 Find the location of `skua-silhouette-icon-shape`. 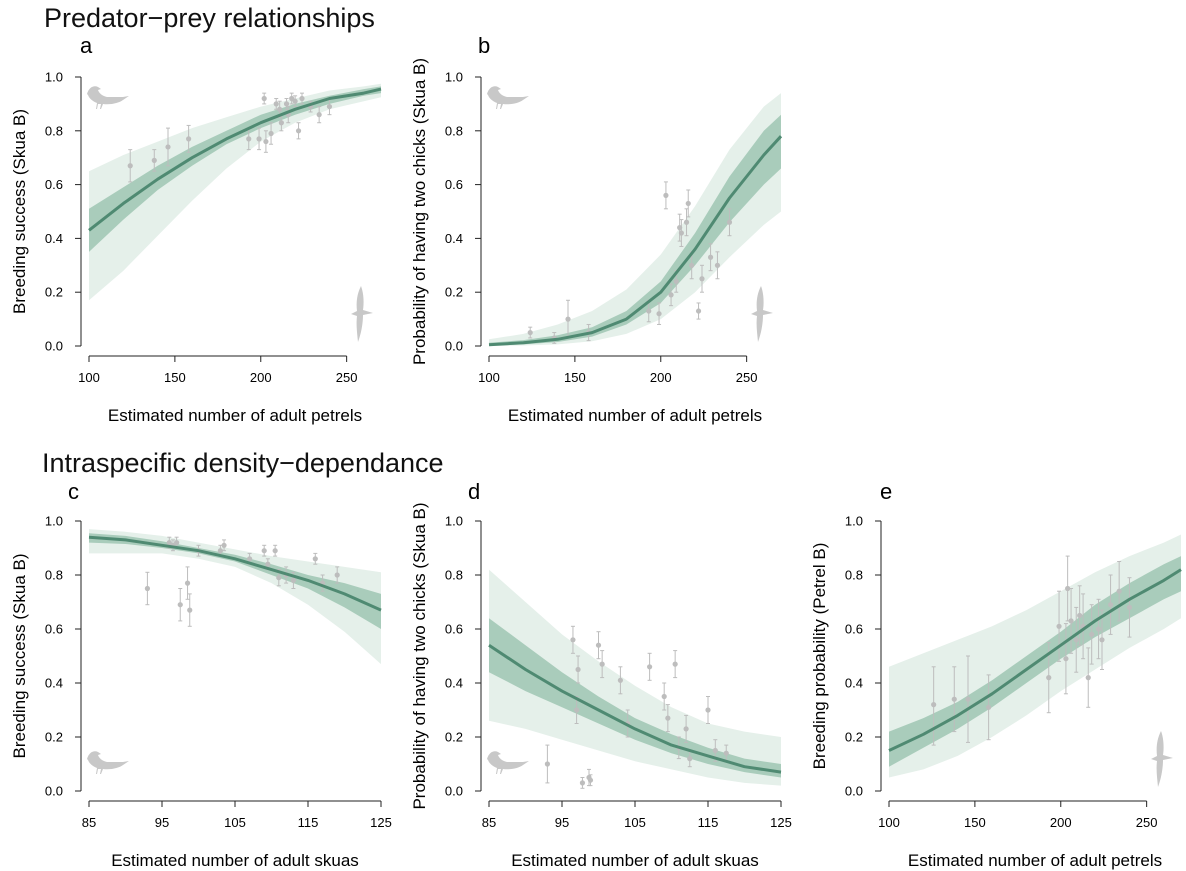

skua-silhouette-icon-shape is located at coordinates (108, 762).